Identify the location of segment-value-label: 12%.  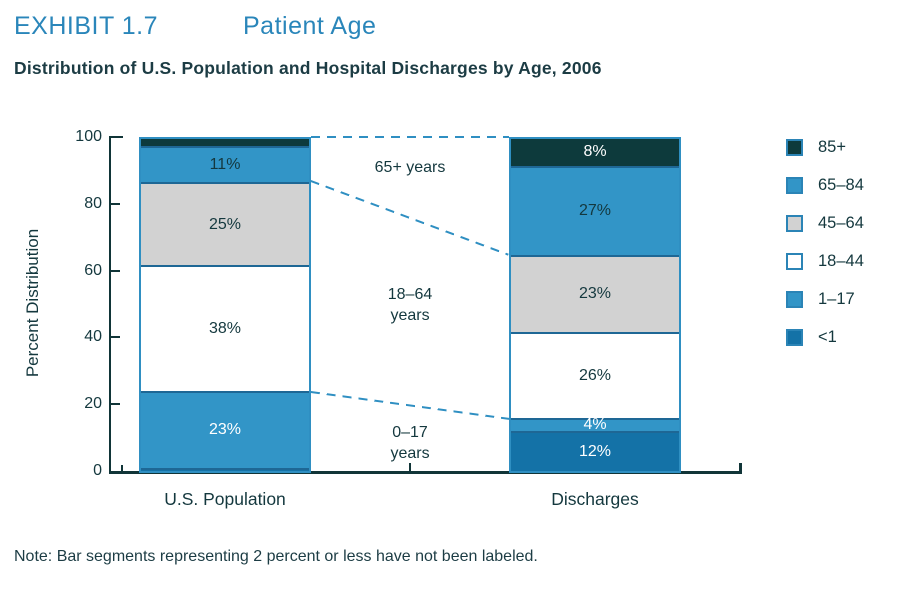
(595, 452).